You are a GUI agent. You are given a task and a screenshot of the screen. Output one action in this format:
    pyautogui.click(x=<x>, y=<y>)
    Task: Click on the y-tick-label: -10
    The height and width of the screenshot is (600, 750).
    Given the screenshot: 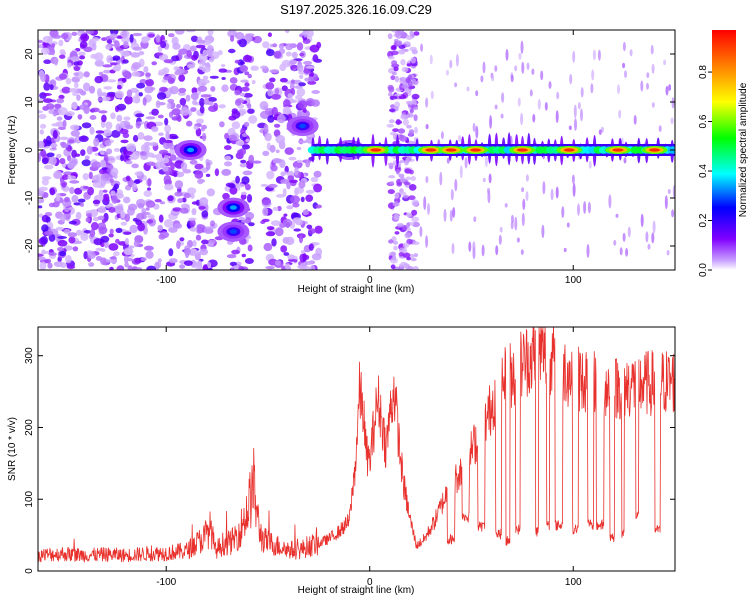 What is the action you would take?
    pyautogui.click(x=29, y=197)
    